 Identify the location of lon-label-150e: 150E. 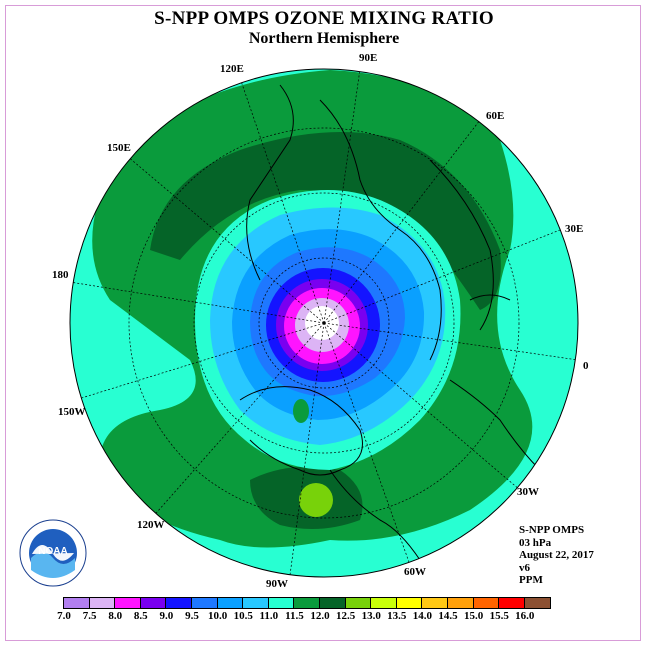
(119, 148).